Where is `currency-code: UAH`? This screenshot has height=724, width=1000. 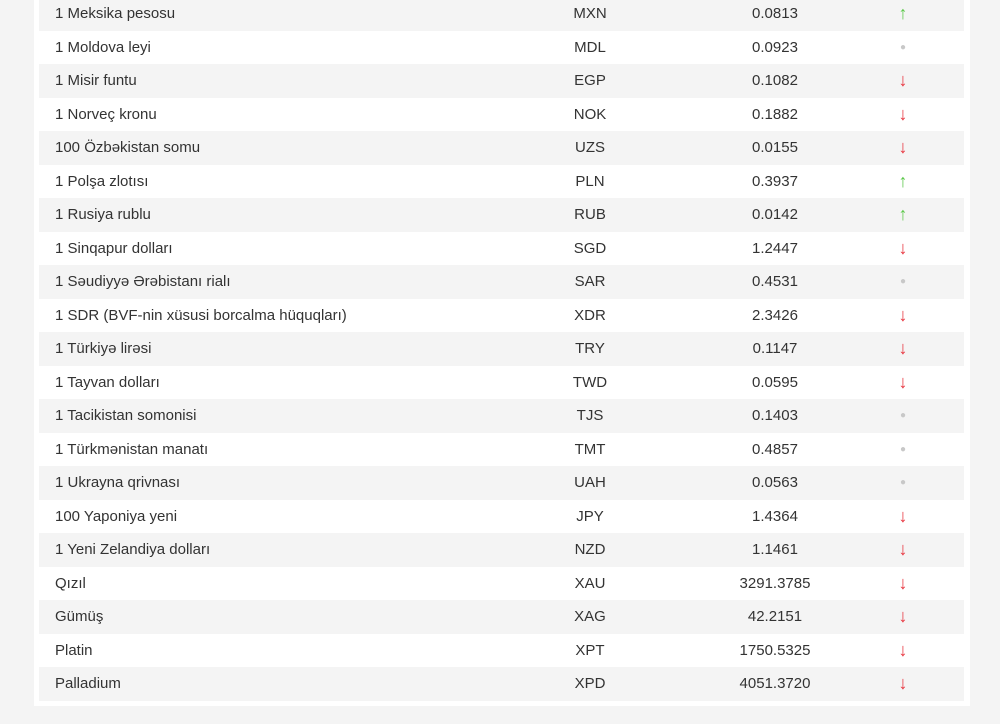
currency-code: UAH is located at coordinates (590, 482).